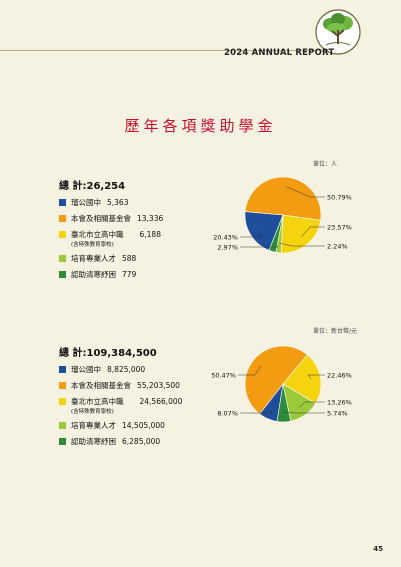 This screenshot has width=401, height=567. I want to click on legend-item: 認助清寒紓困 779, so click(97, 274).